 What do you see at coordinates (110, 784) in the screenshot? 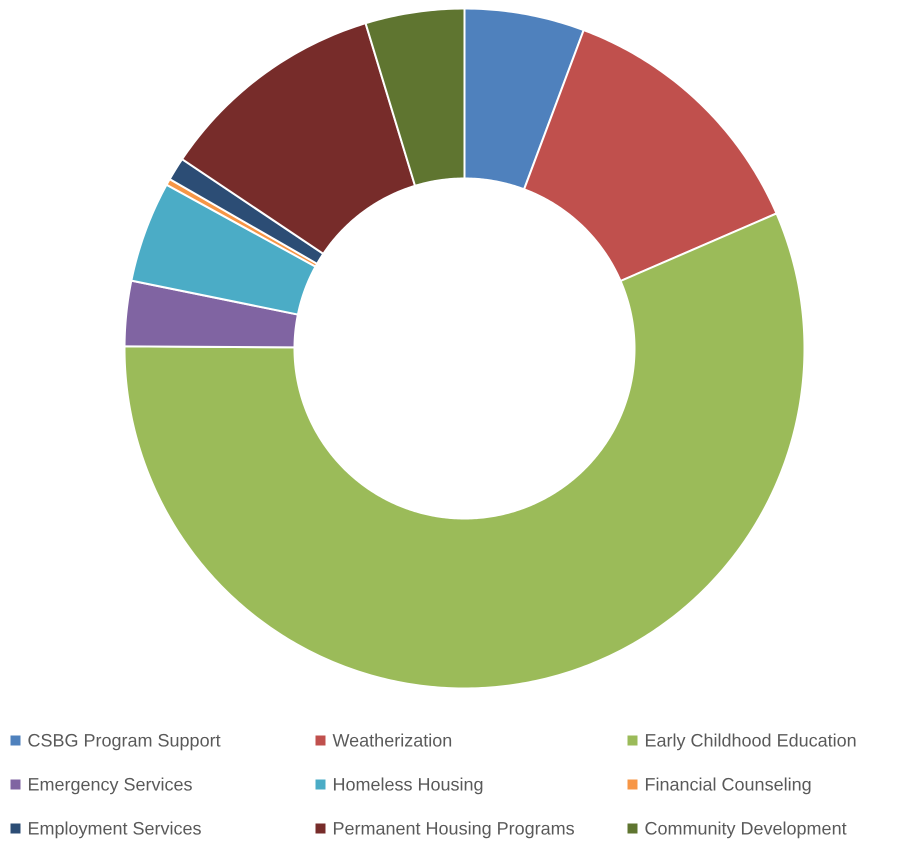
I see `legend-label: Emergency Services` at bounding box center [110, 784].